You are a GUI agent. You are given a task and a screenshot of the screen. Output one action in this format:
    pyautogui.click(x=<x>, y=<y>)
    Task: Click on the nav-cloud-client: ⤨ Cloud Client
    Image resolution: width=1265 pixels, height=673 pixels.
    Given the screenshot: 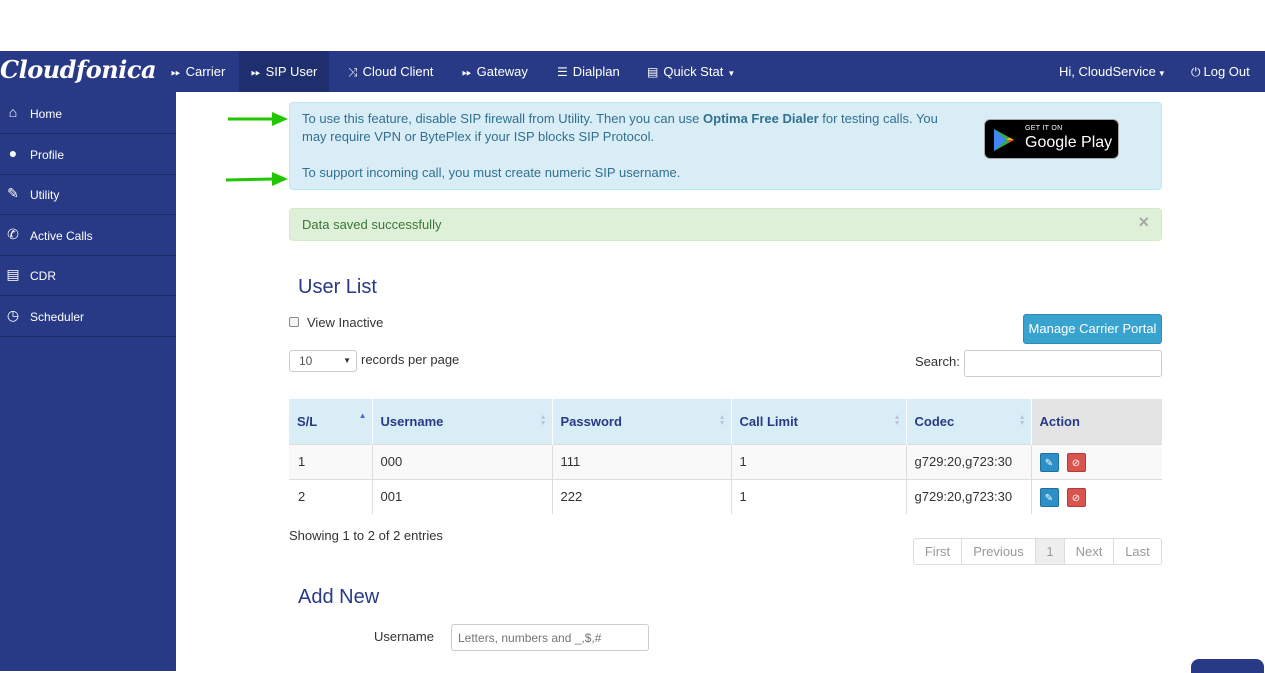 What is the action you would take?
    pyautogui.click(x=390, y=71)
    